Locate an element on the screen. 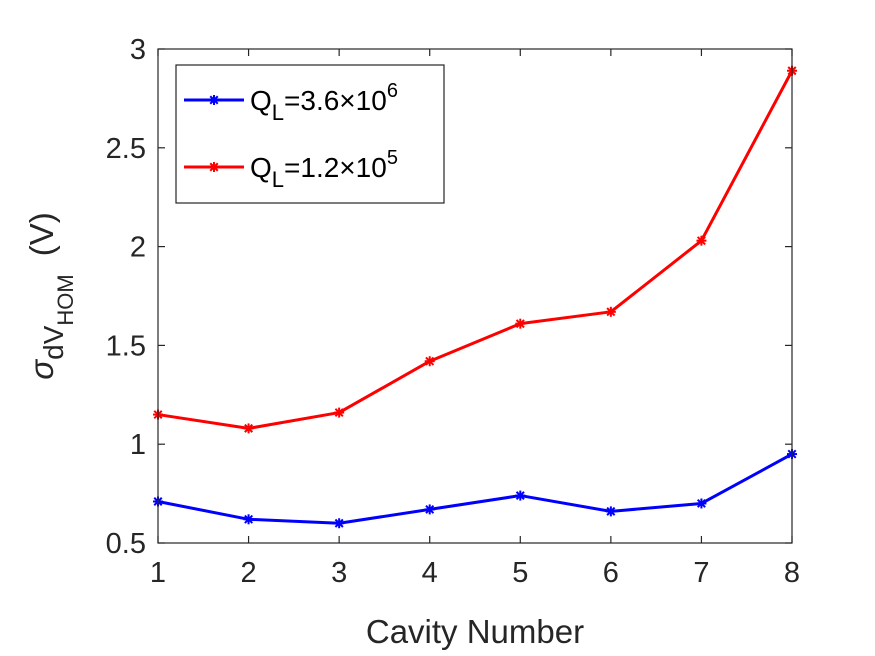  x-tick-label: 6 is located at coordinates (611, 573).